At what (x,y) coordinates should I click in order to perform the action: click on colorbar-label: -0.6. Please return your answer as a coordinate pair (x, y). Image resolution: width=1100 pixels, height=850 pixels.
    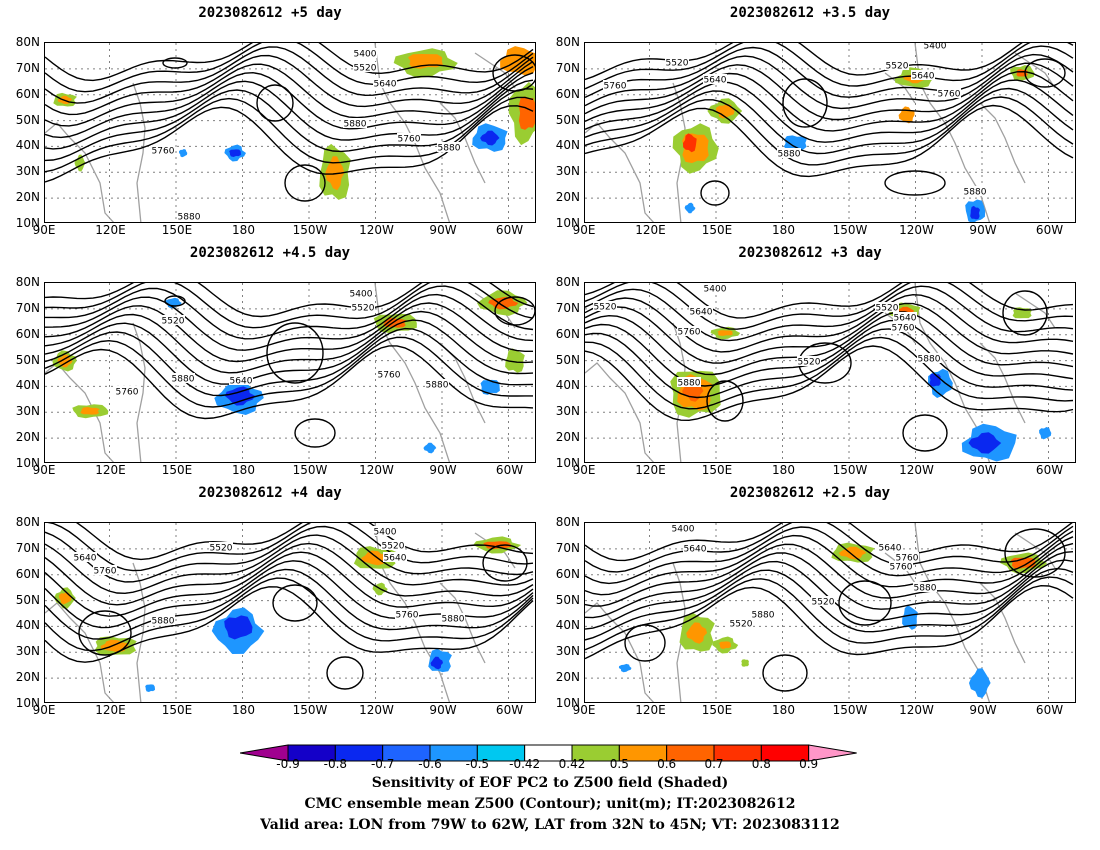
    Looking at the image, I should click on (430, 764).